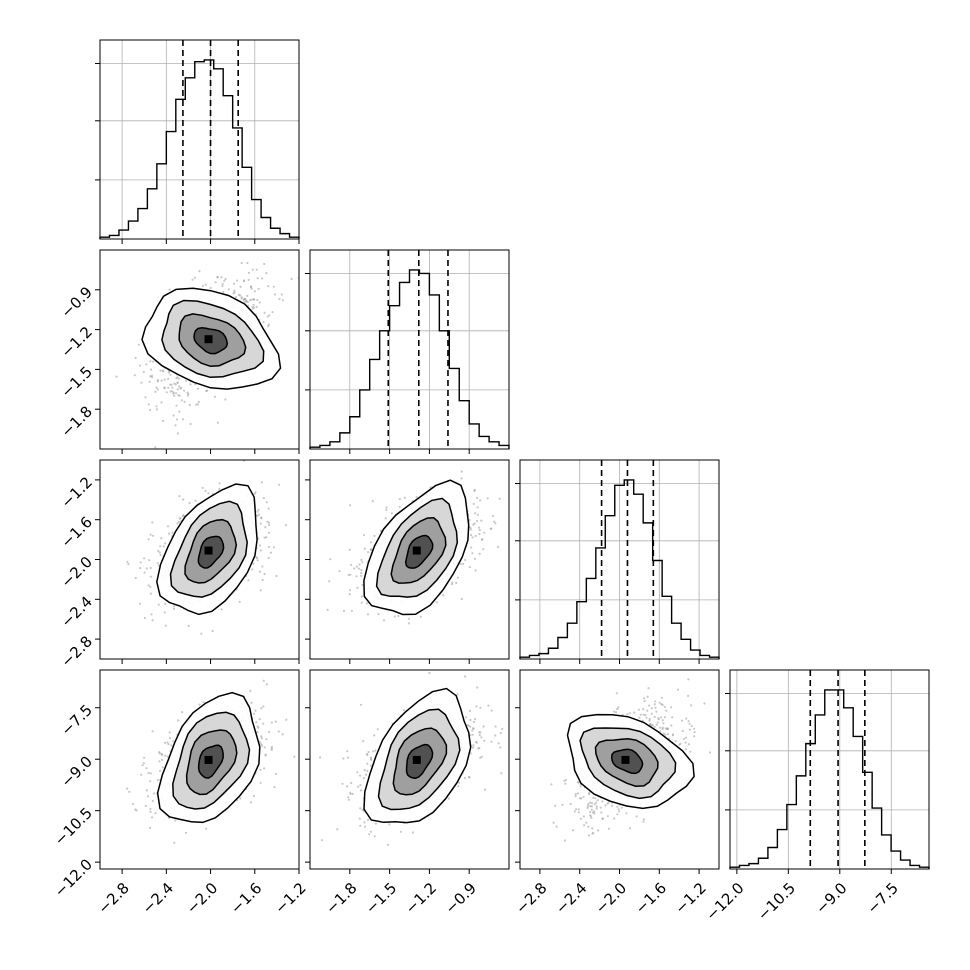 This screenshot has height=970, width=970. Describe the element at coordinates (416, 550) in the screenshot. I see `density-peak` at that location.